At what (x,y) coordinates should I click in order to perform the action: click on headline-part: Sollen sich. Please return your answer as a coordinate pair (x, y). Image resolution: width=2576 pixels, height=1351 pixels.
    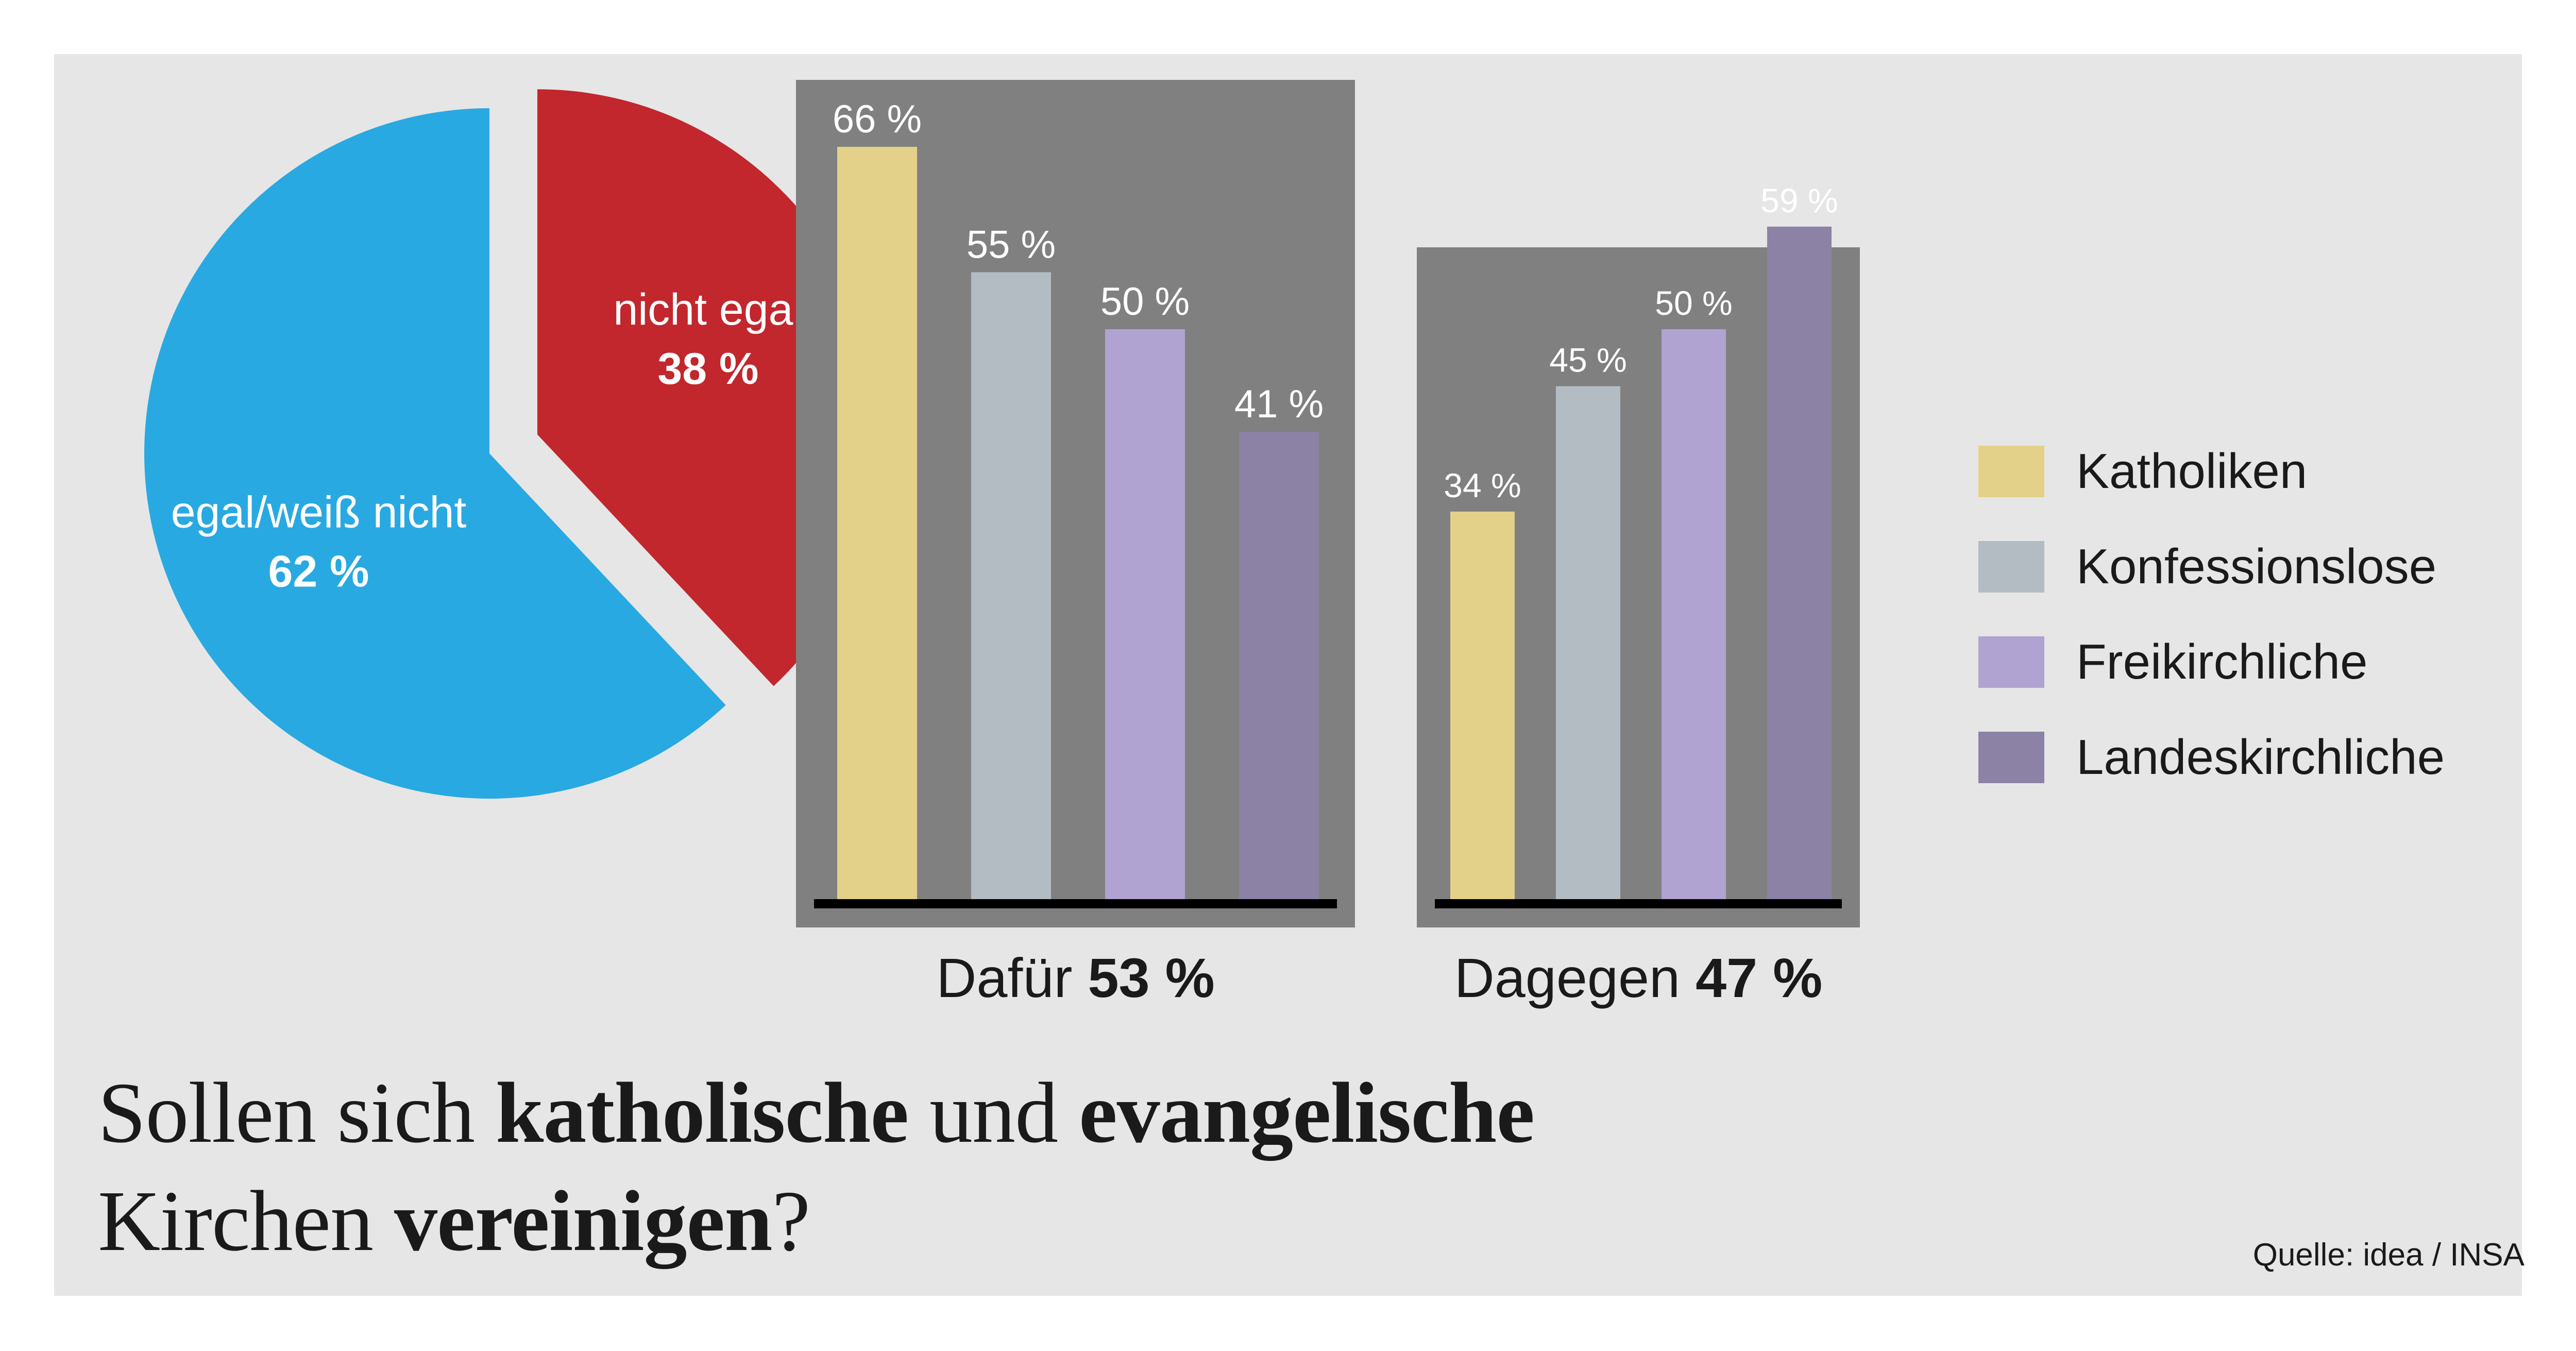
    Looking at the image, I should click on (297, 1113).